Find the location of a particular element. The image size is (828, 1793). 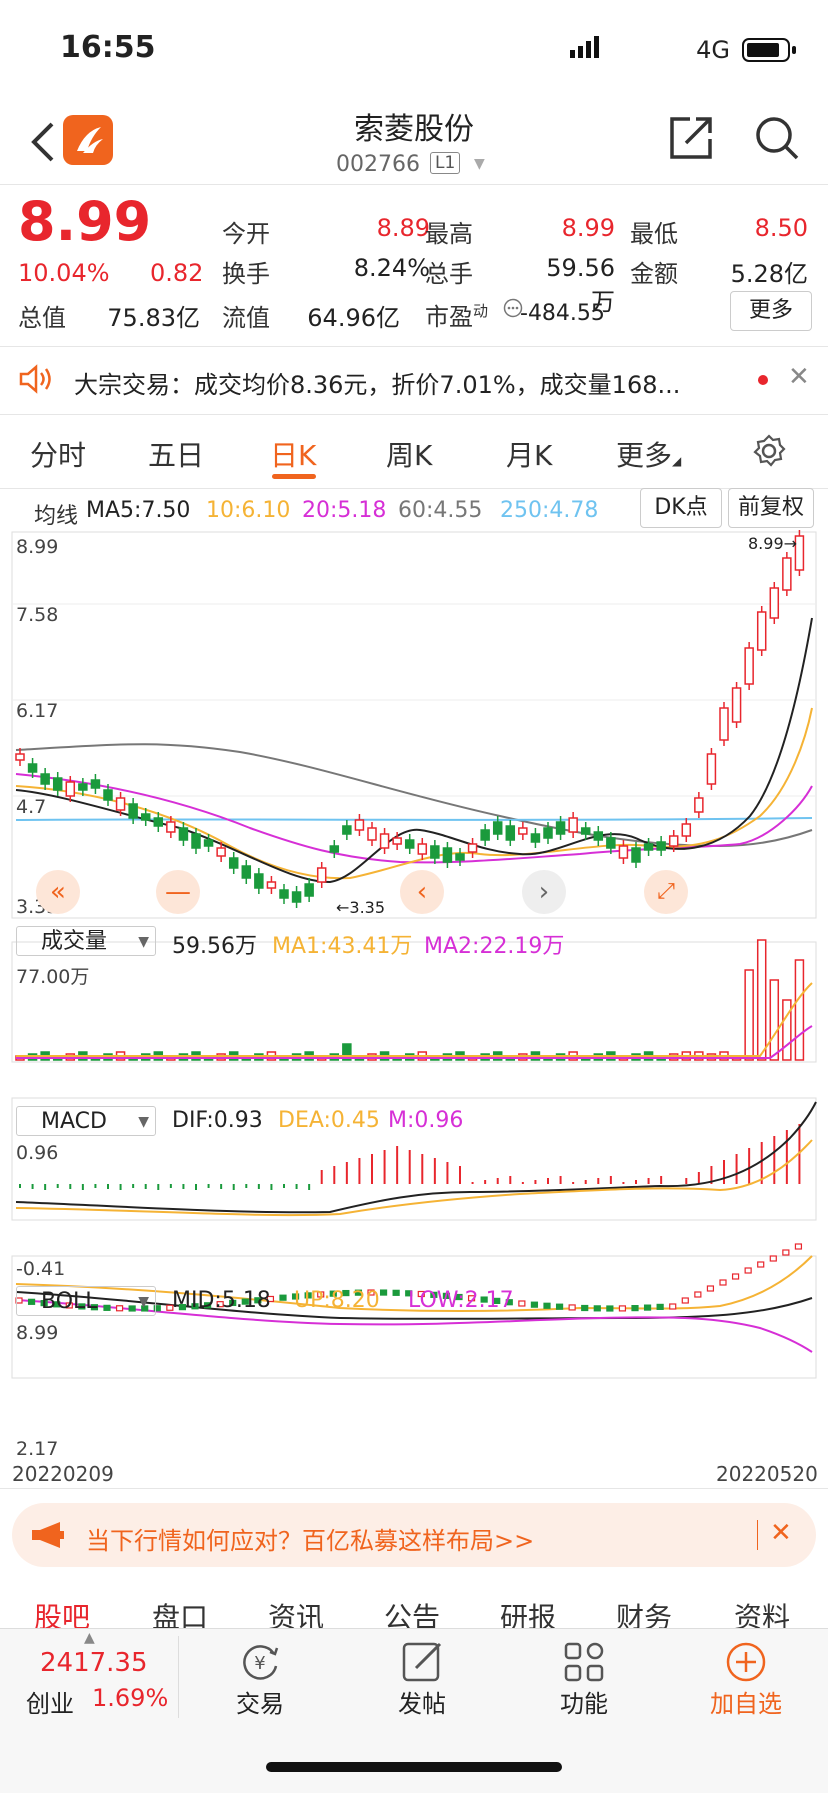

add-watchlist-label: 加自选 is located at coordinates (746, 1704).